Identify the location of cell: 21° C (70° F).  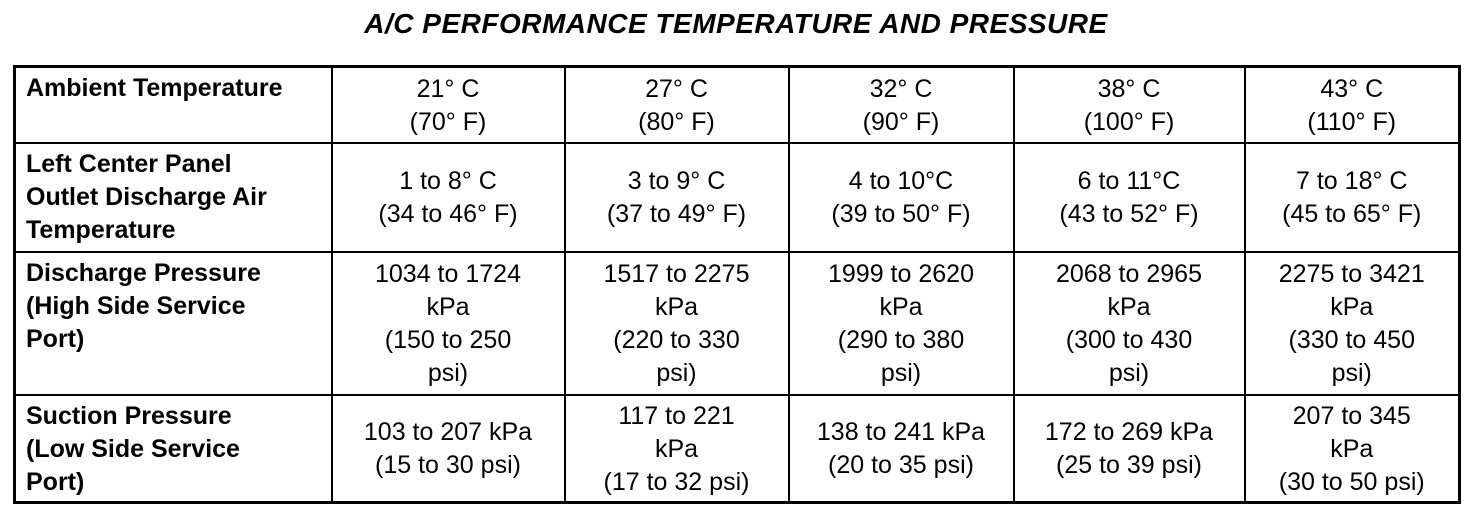
(448, 104).